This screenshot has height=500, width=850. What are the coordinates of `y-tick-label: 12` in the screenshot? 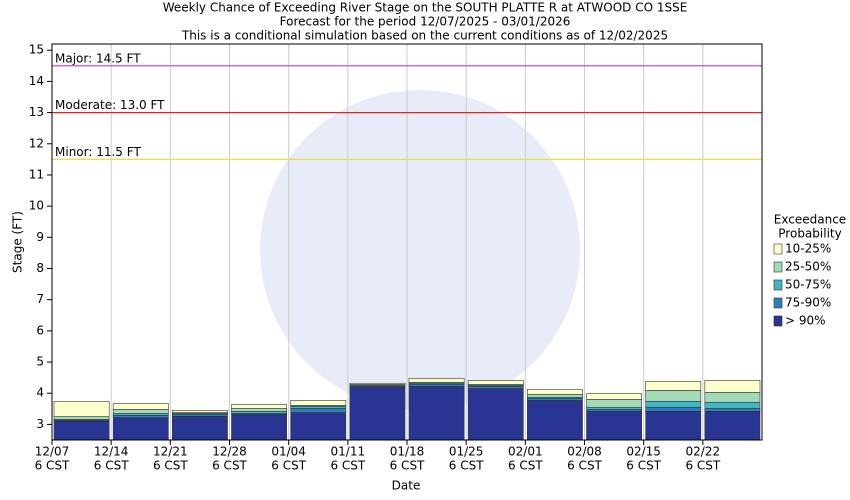 It's located at (36, 143).